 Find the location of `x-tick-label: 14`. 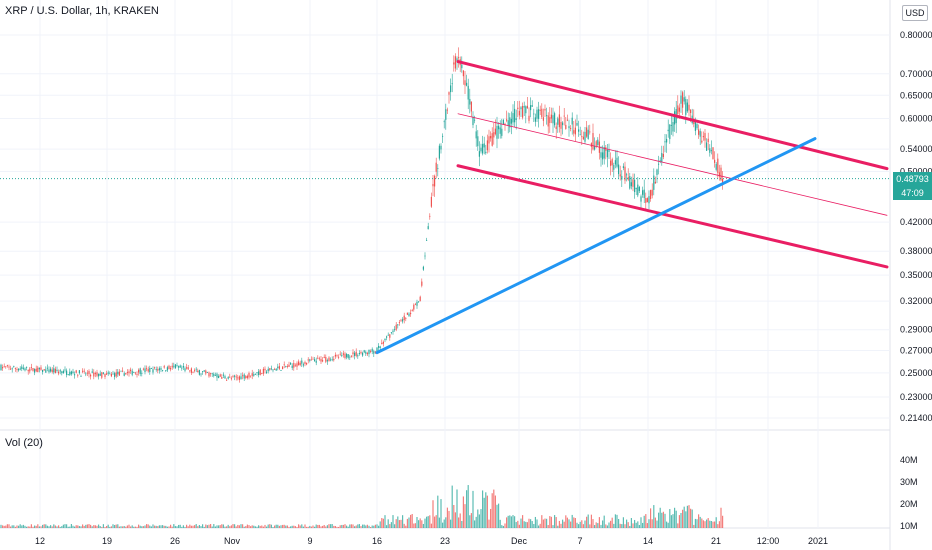

x-tick-label: 14 is located at coordinates (648, 541).